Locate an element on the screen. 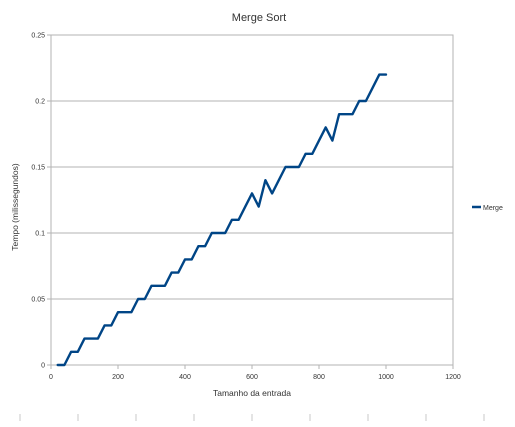 The image size is (515, 427). x-axis-title: Tamanho da entrada is located at coordinates (252, 393).